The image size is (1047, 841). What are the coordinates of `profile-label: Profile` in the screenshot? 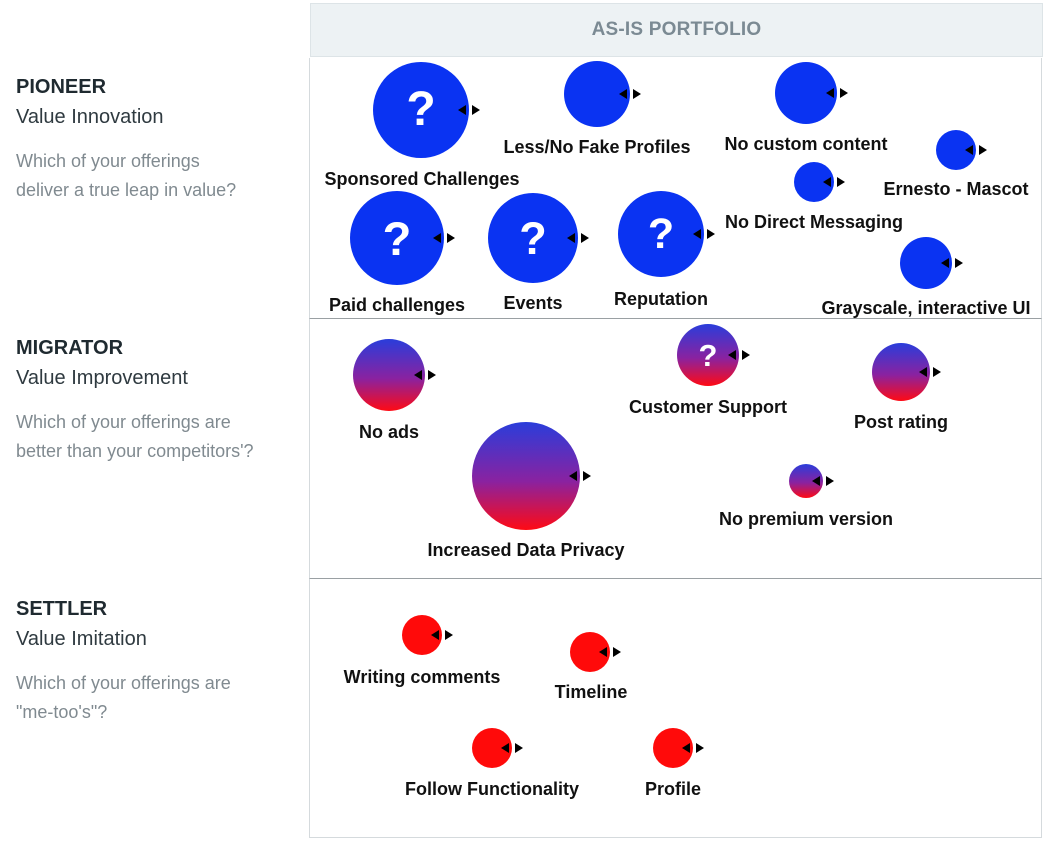 It's located at (673, 789).